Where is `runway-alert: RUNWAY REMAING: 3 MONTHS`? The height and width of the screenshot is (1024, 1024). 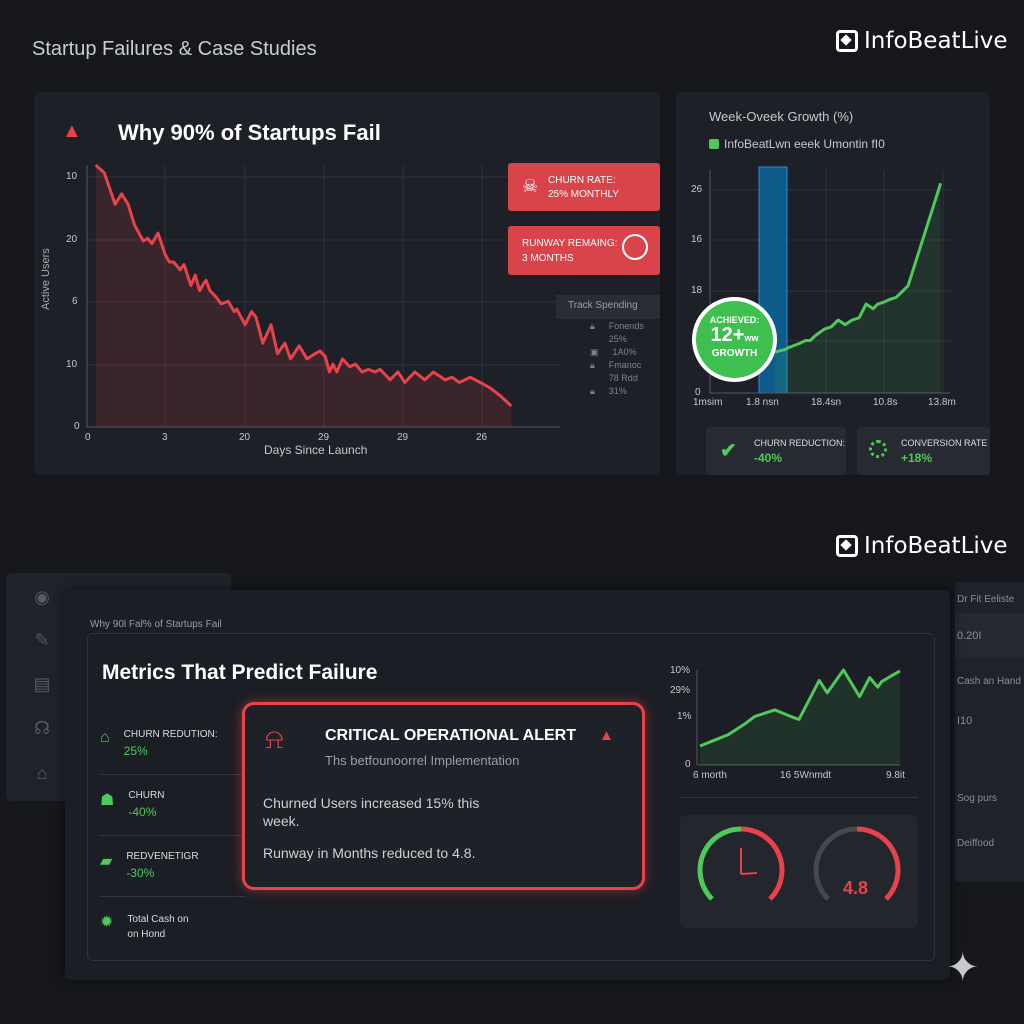 runway-alert: RUNWAY REMAING: 3 MONTHS is located at coordinates (584, 250).